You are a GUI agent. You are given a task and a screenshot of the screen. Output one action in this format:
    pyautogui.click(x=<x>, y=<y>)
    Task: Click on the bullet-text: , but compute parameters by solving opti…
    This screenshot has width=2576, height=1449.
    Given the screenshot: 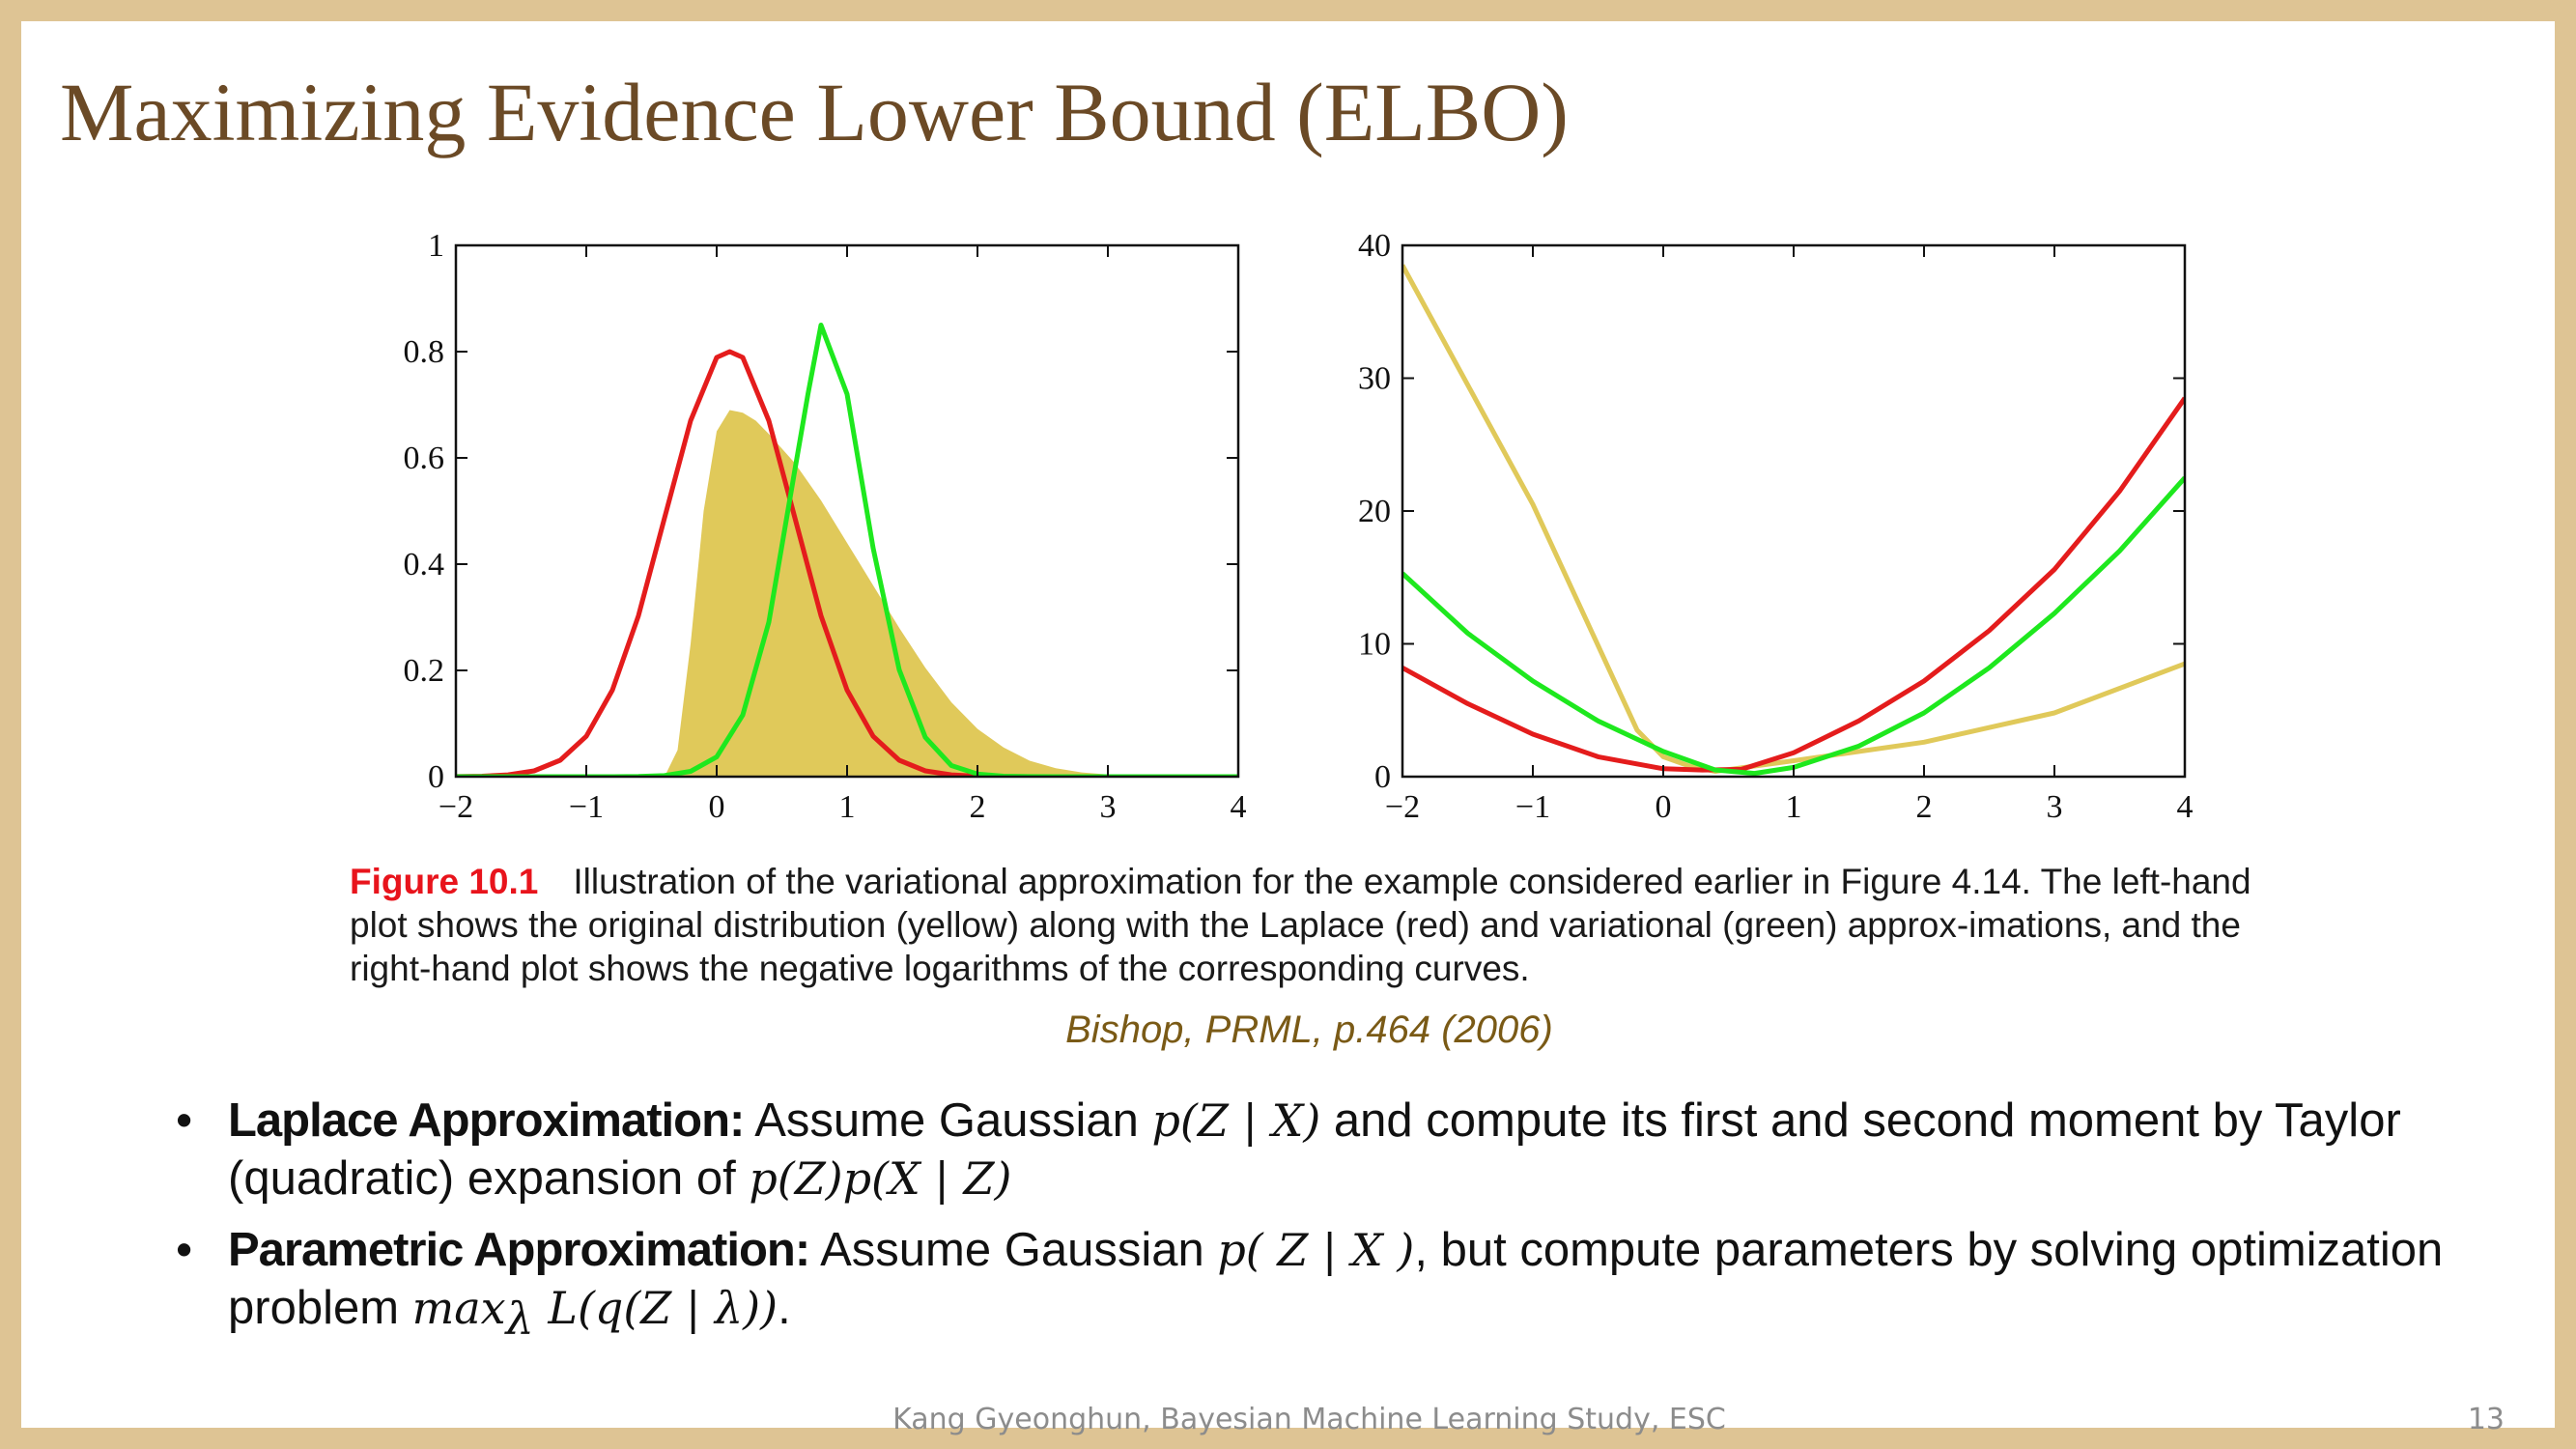 What is the action you would take?
    pyautogui.click(x=1336, y=1279)
    